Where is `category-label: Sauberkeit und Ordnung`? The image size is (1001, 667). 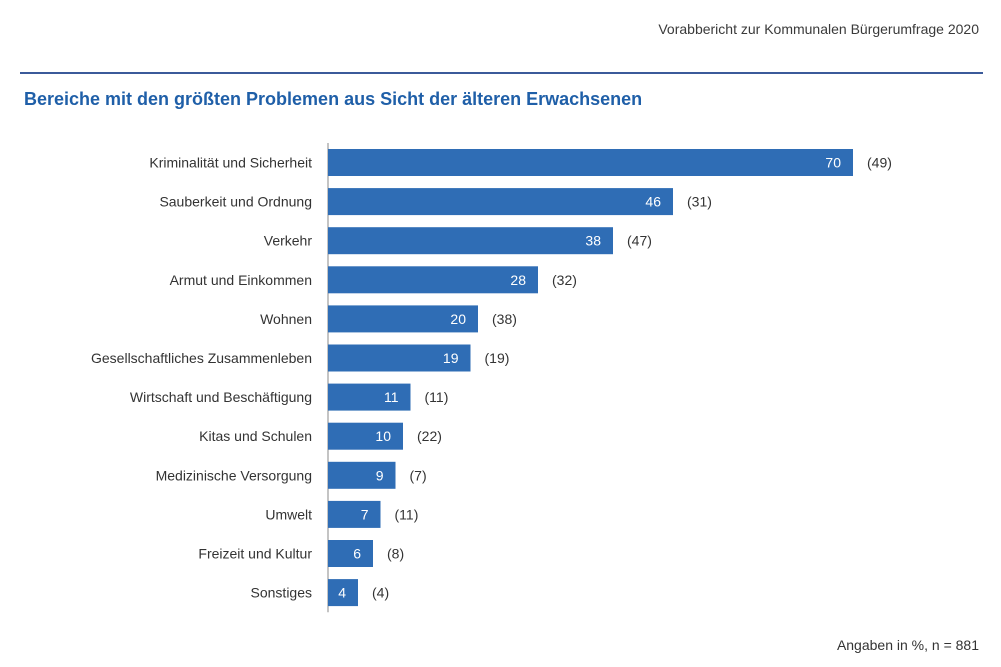
category-label: Sauberkeit und Ordnung is located at coordinates (235, 202).